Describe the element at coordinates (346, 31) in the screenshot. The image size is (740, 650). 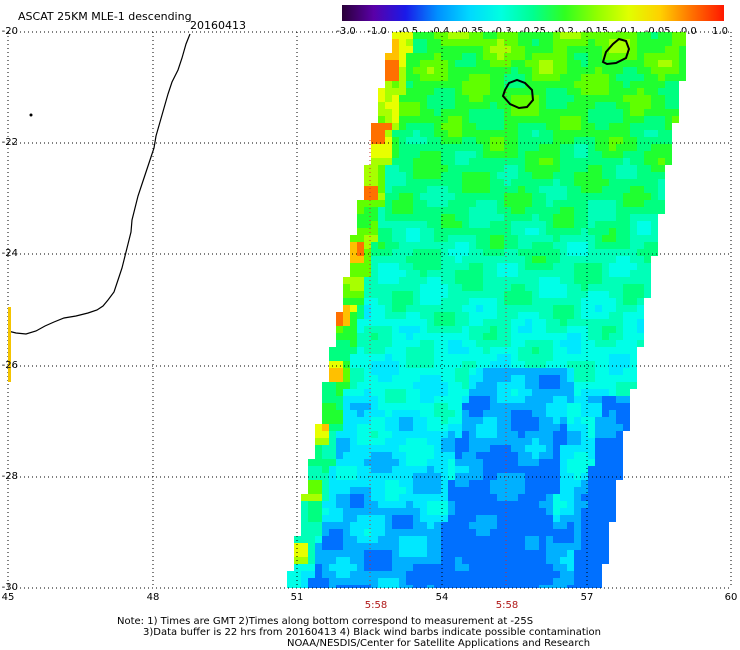
I see `color-scale-tick-label: -3.0` at that location.